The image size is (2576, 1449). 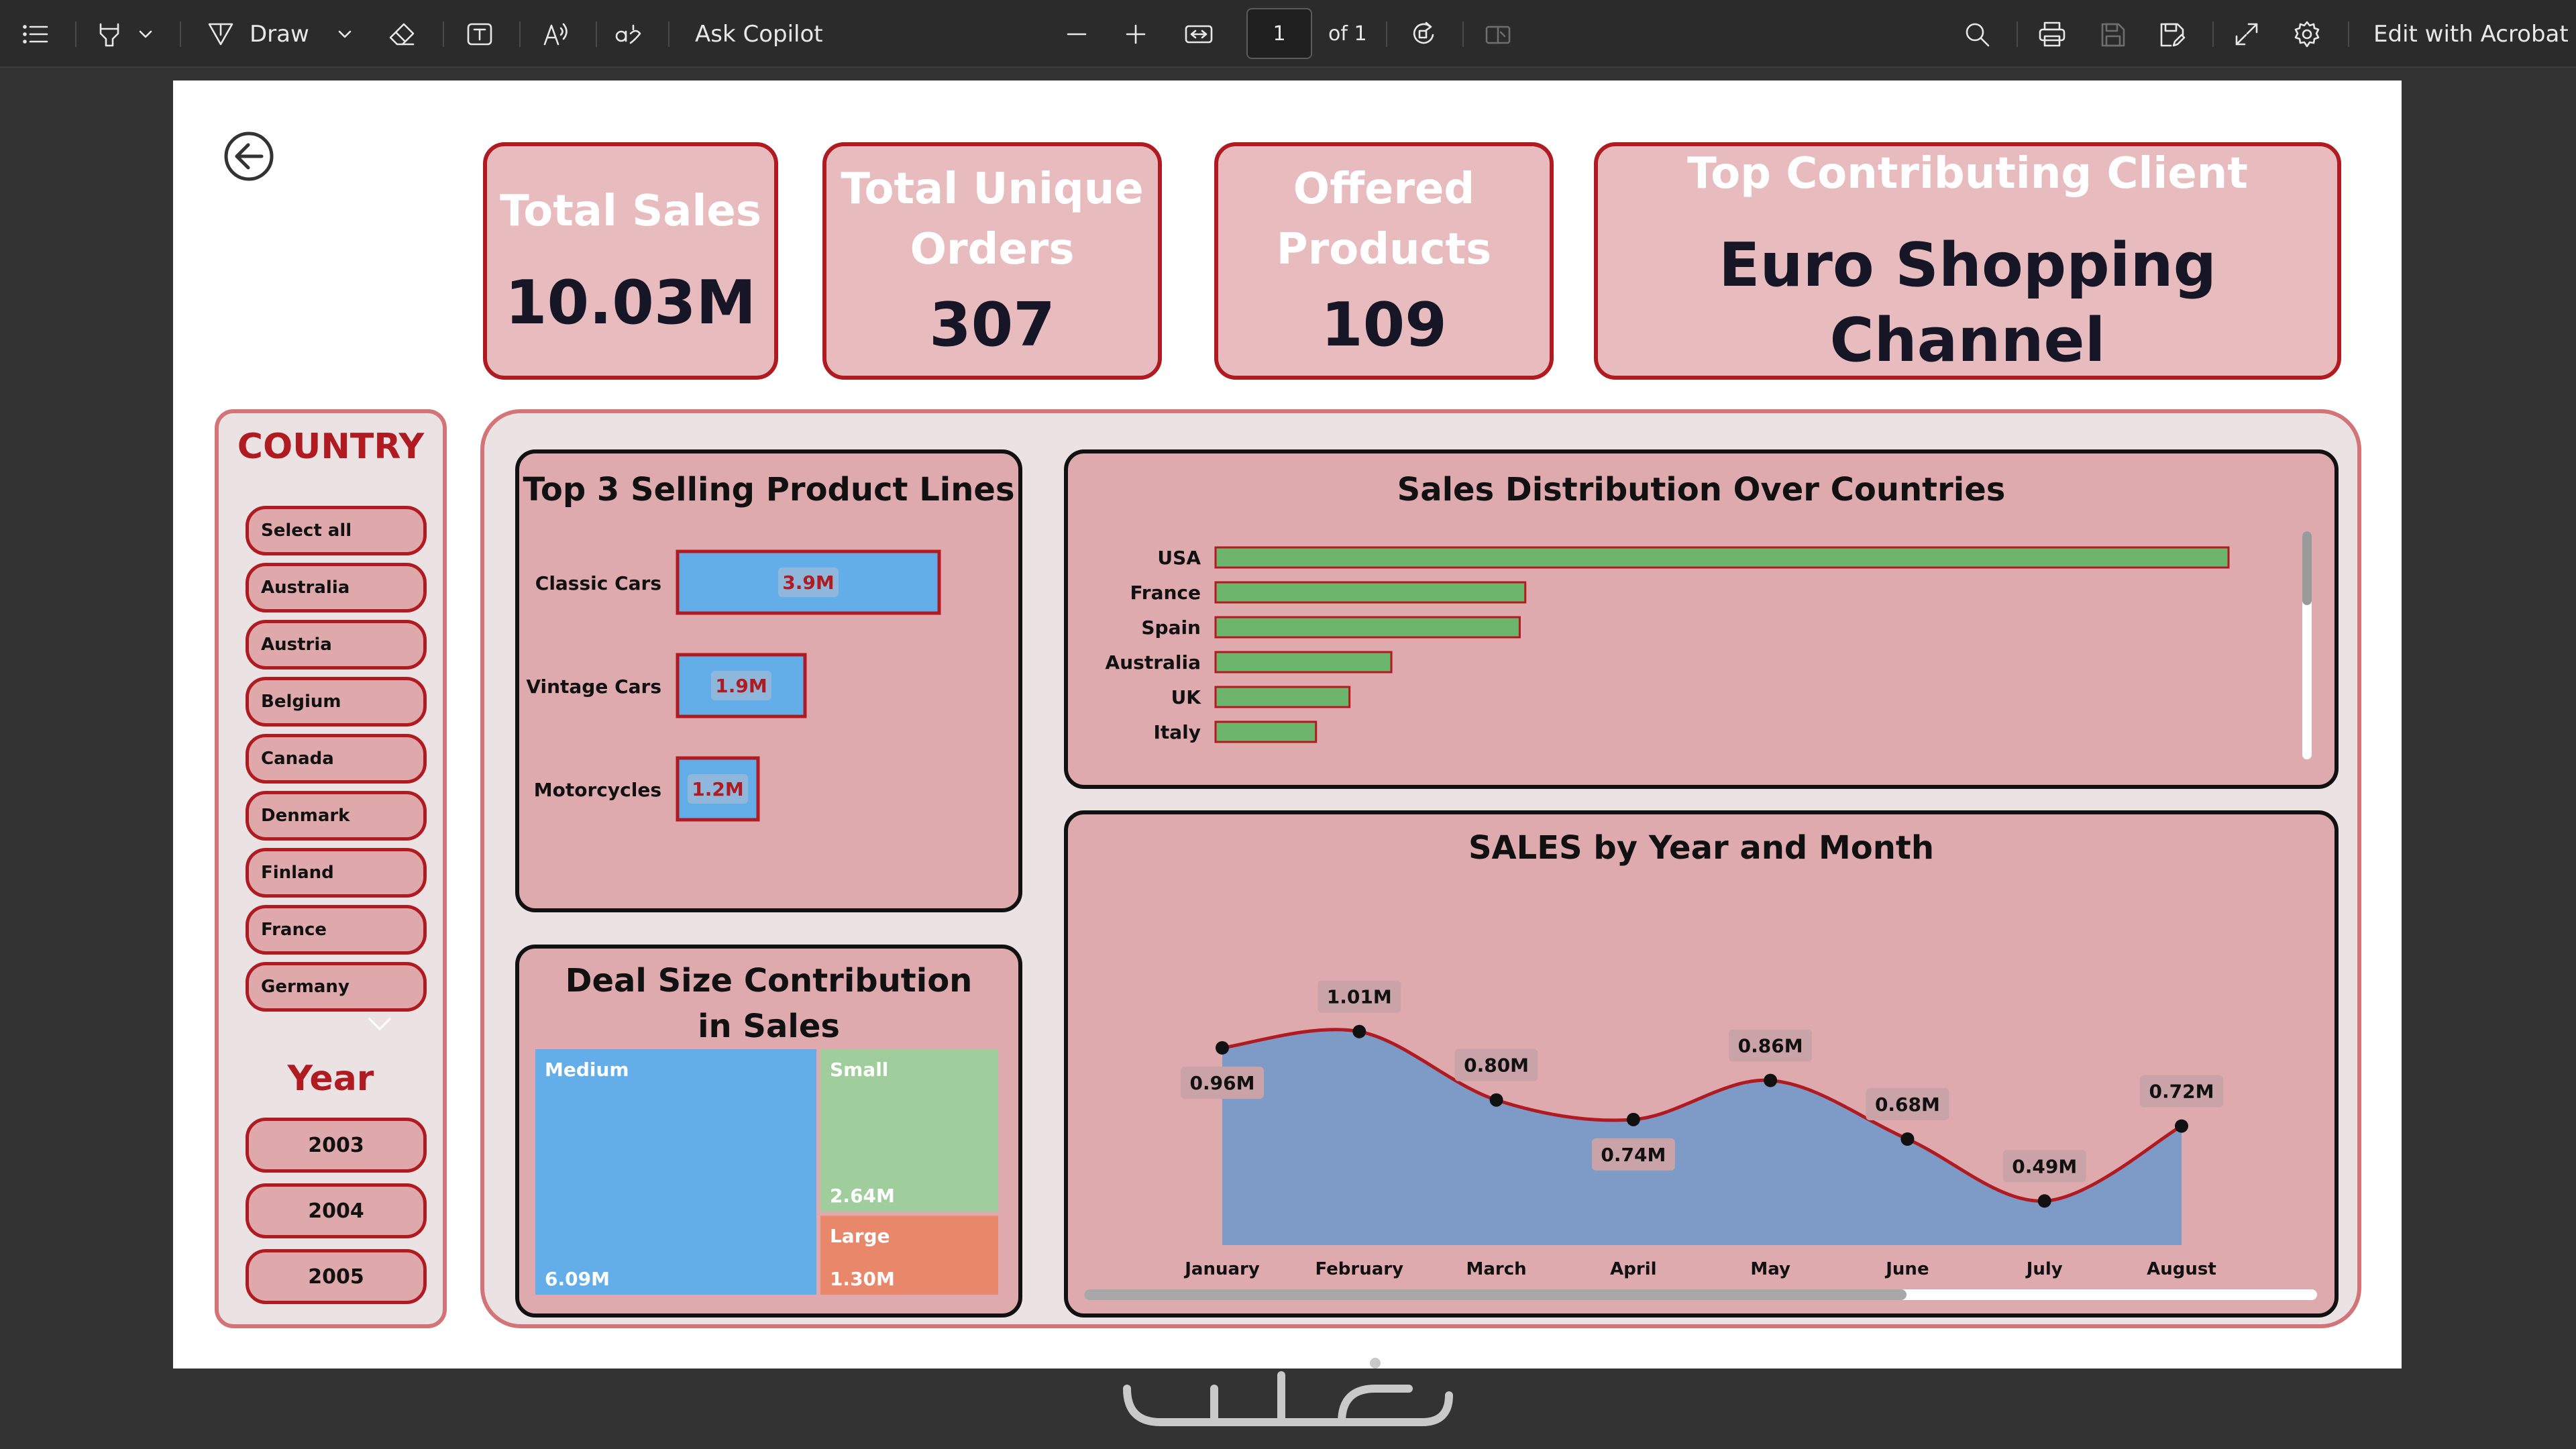 I want to click on kpi-label: Total Unique Orders, so click(x=992, y=219).